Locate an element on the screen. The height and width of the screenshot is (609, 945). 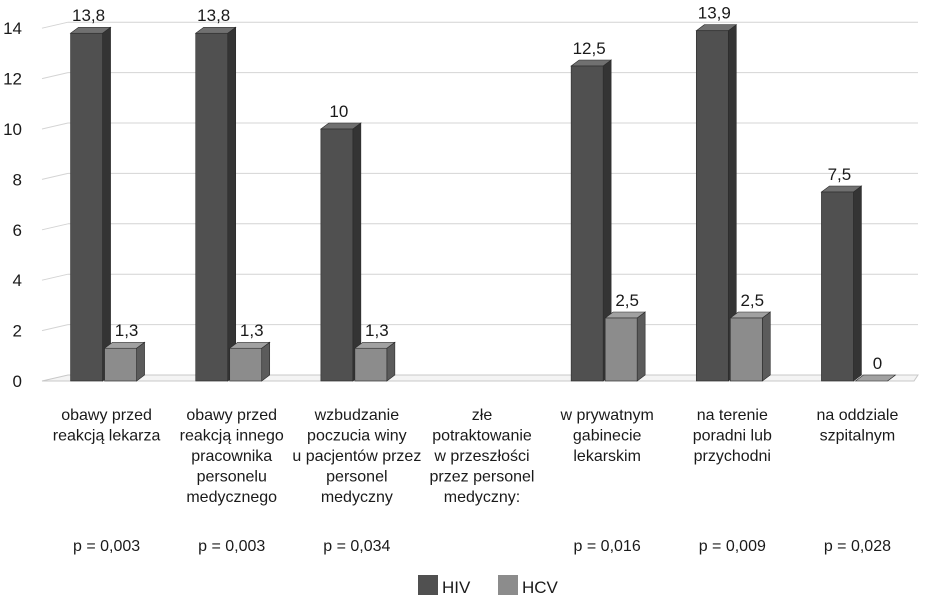
bar-hcv-top is located at coordinates (875, 378).